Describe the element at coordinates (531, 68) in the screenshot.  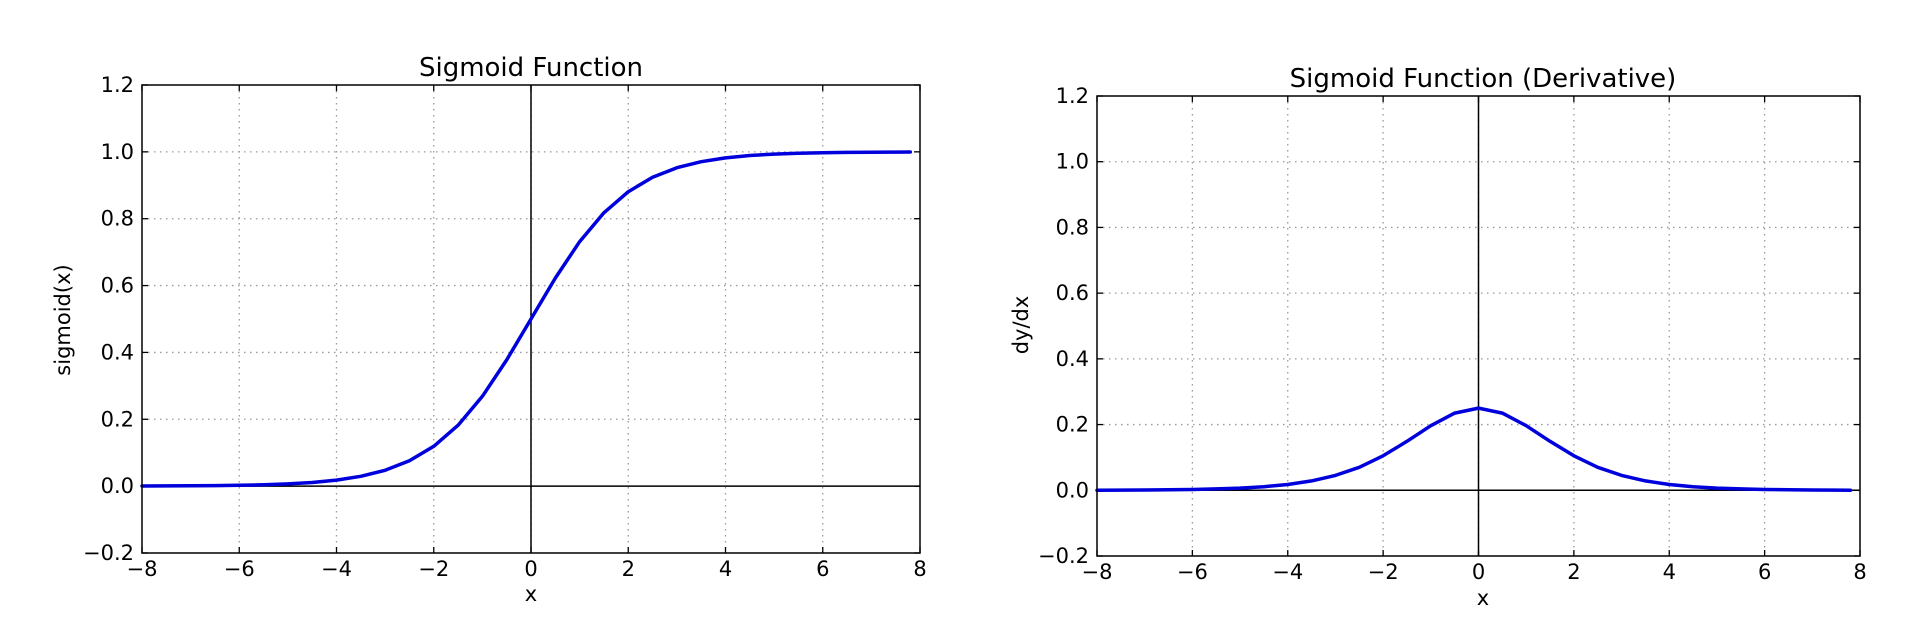
I see `chart-title: Sigmoid Function` at that location.